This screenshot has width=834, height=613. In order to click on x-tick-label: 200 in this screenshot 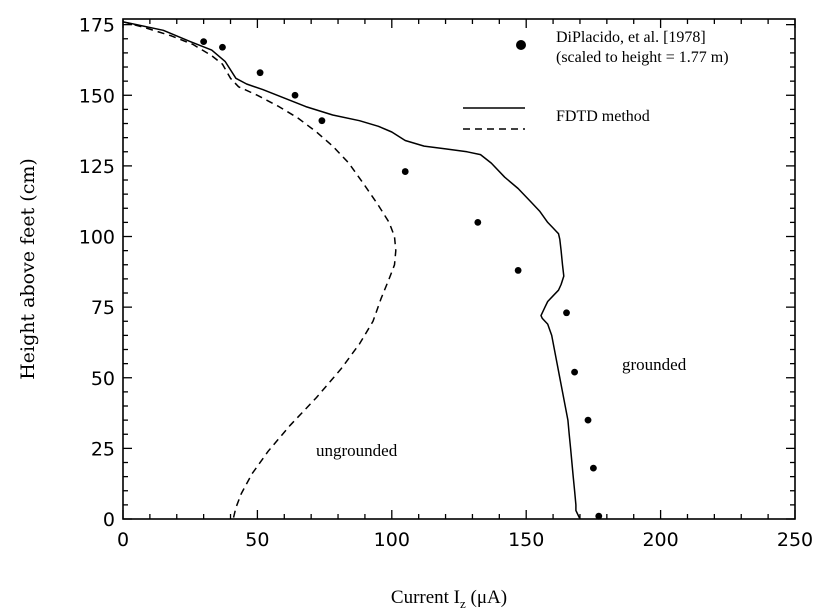, I will do `click(660, 540)`.